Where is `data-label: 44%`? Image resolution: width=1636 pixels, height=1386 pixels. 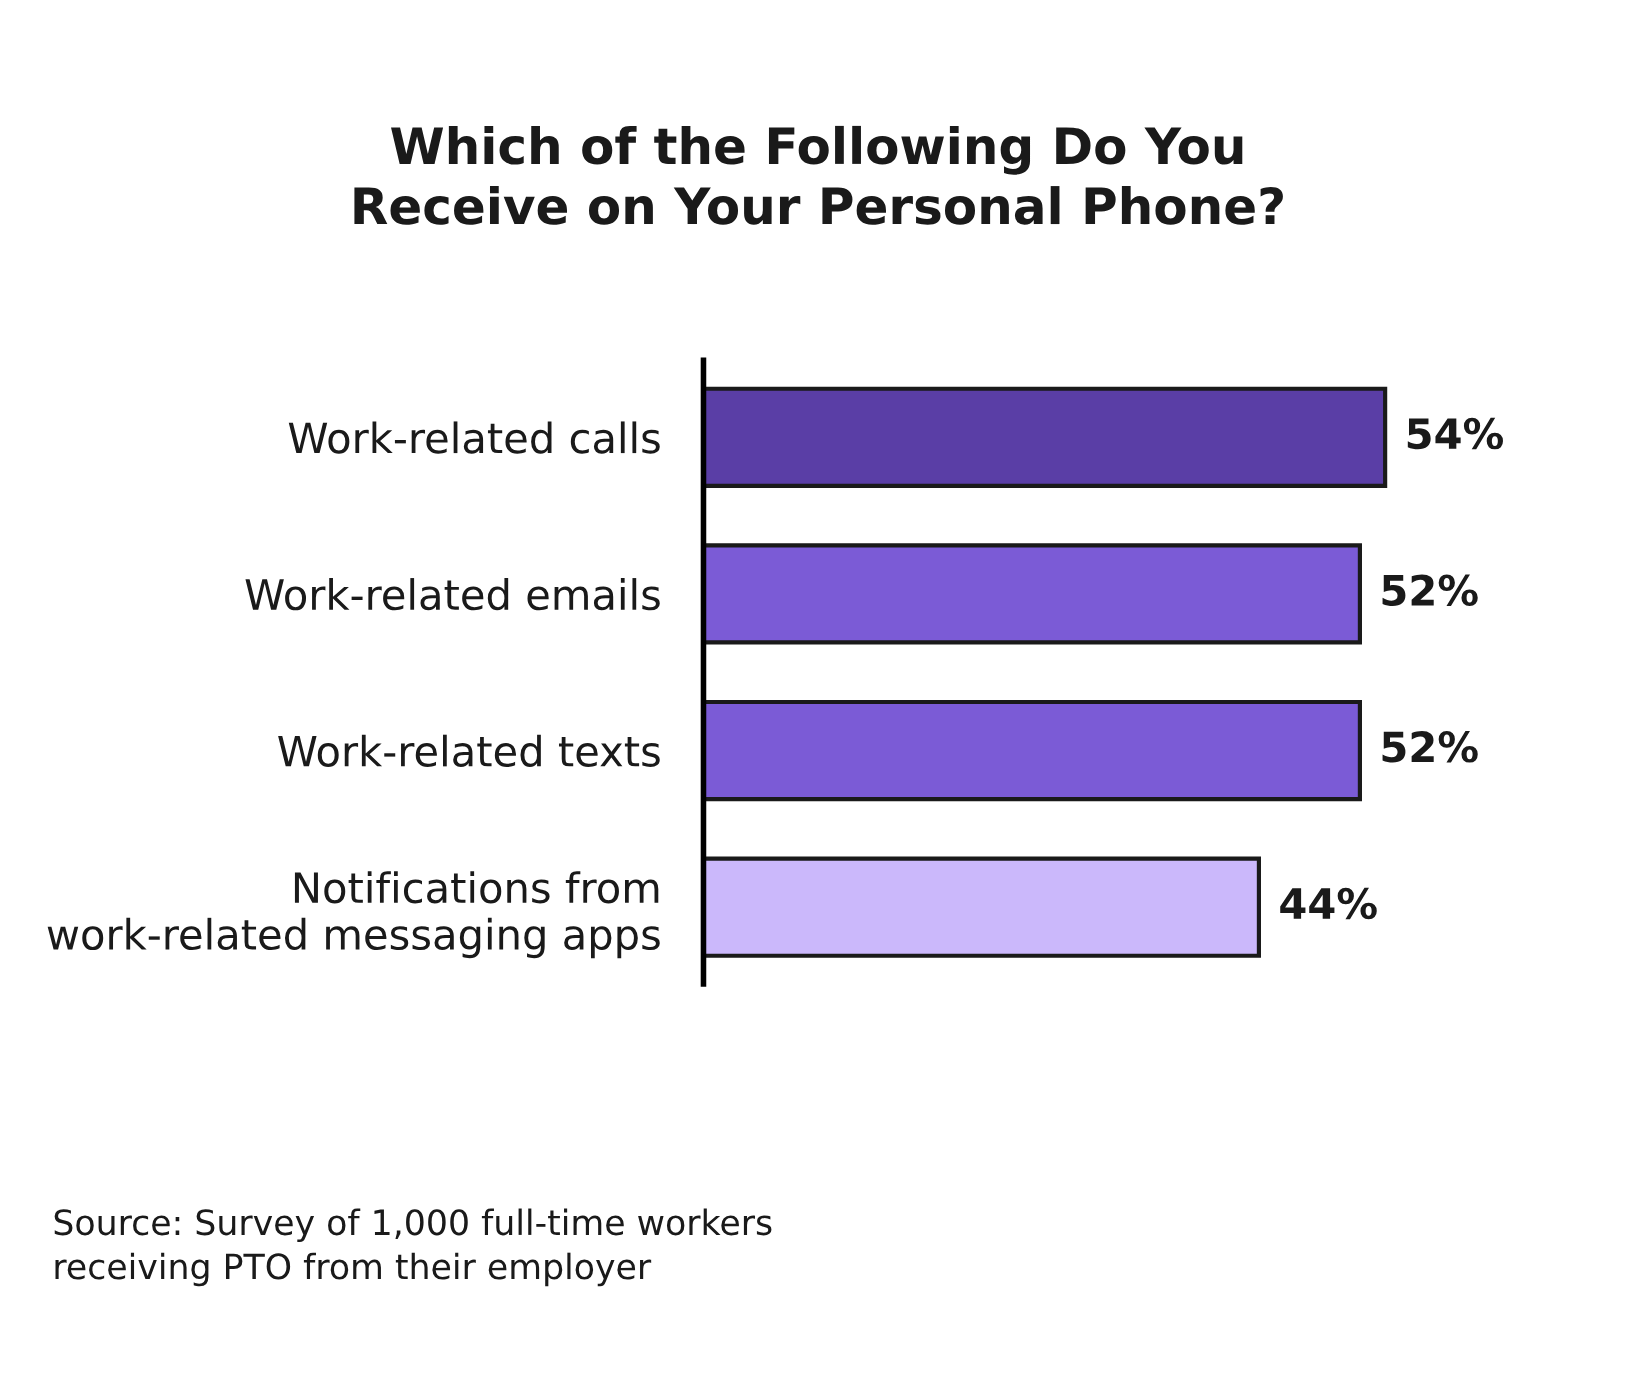 data-label: 44% is located at coordinates (1328, 903).